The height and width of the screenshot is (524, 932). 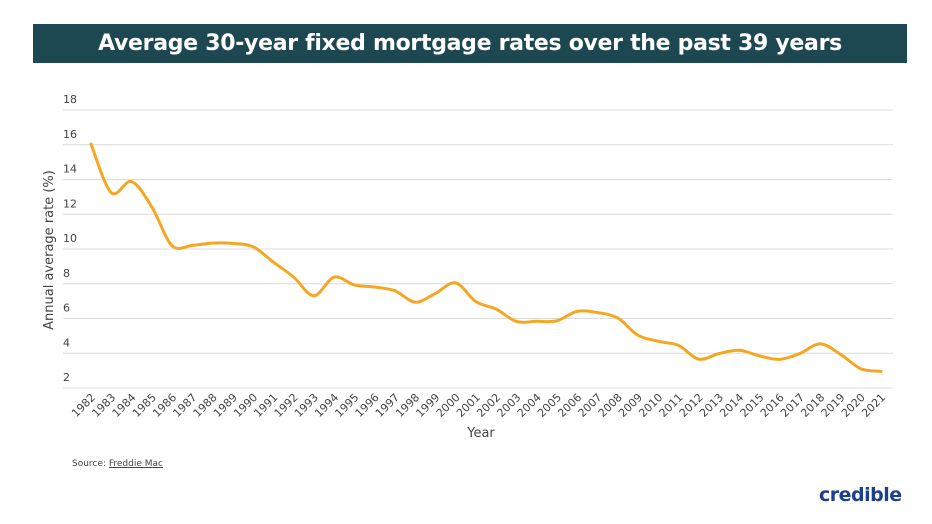 What do you see at coordinates (861, 369) in the screenshot?
I see `data-point-2020` at bounding box center [861, 369].